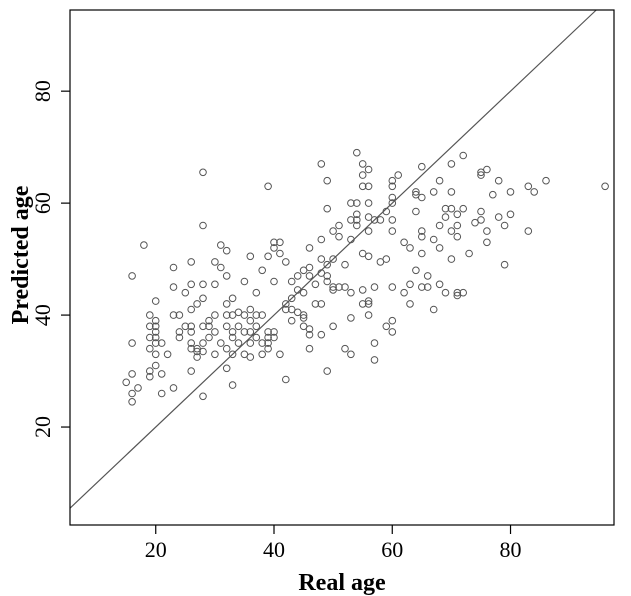 The height and width of the screenshot is (596, 631). I want to click on y-tick-label: 60, so click(42, 203).